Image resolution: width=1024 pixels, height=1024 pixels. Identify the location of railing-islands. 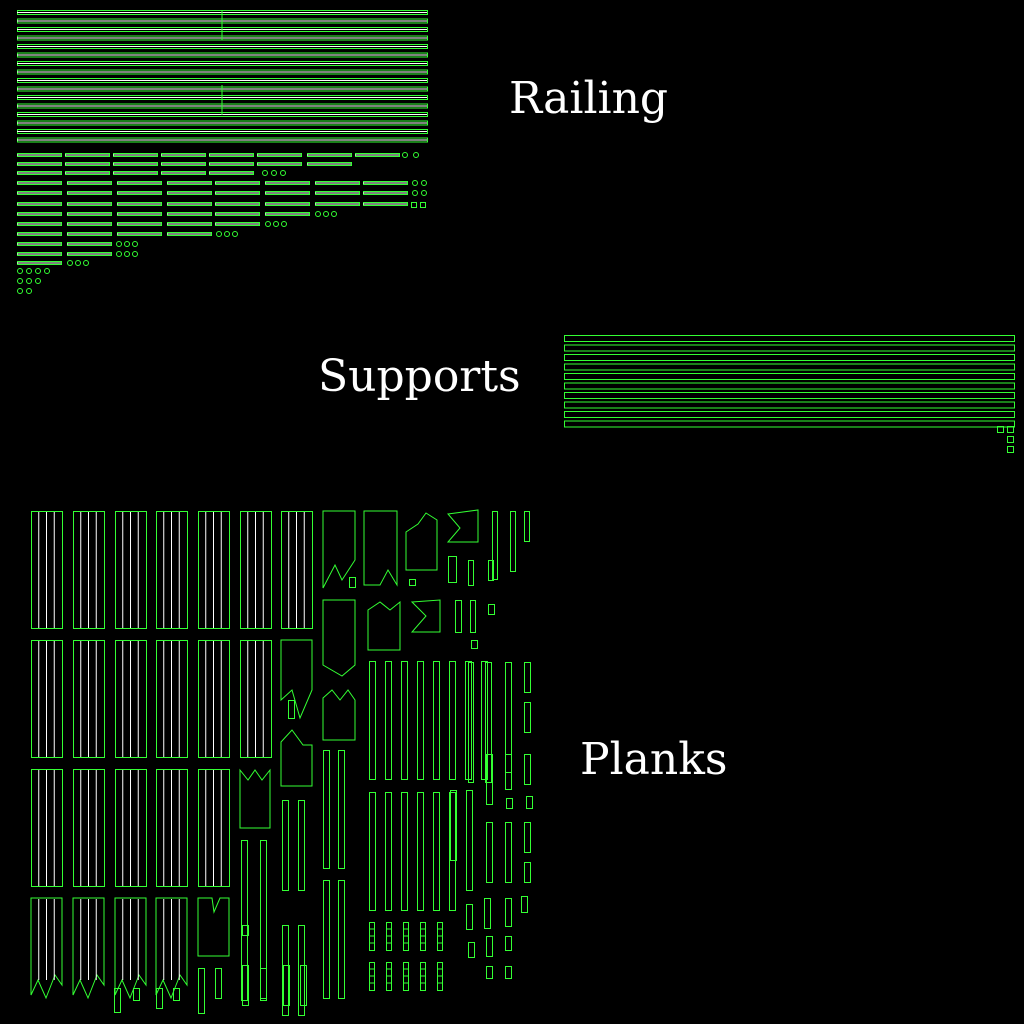
(222, 152).